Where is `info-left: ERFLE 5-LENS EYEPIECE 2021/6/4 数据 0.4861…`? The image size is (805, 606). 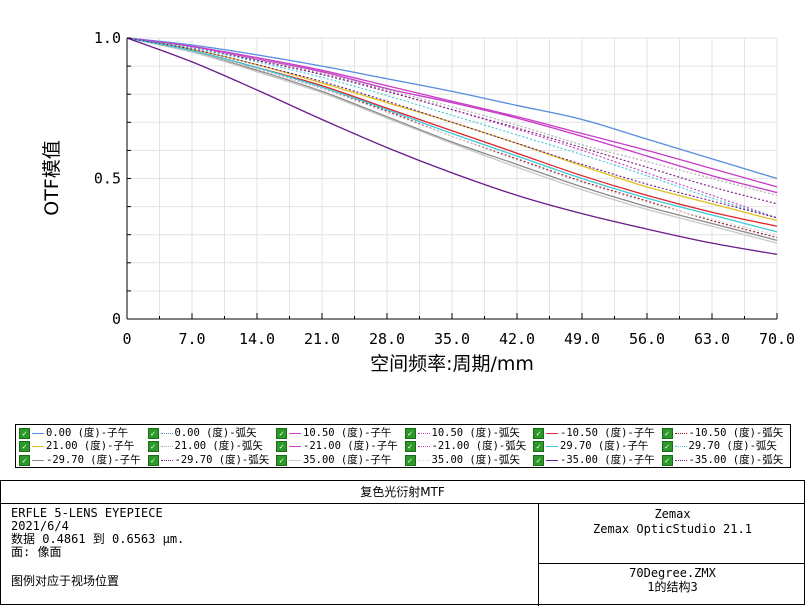
info-left: ERFLE 5-LENS EYEPIECE 2021/6/4 数据 0.4861… is located at coordinates (276, 547).